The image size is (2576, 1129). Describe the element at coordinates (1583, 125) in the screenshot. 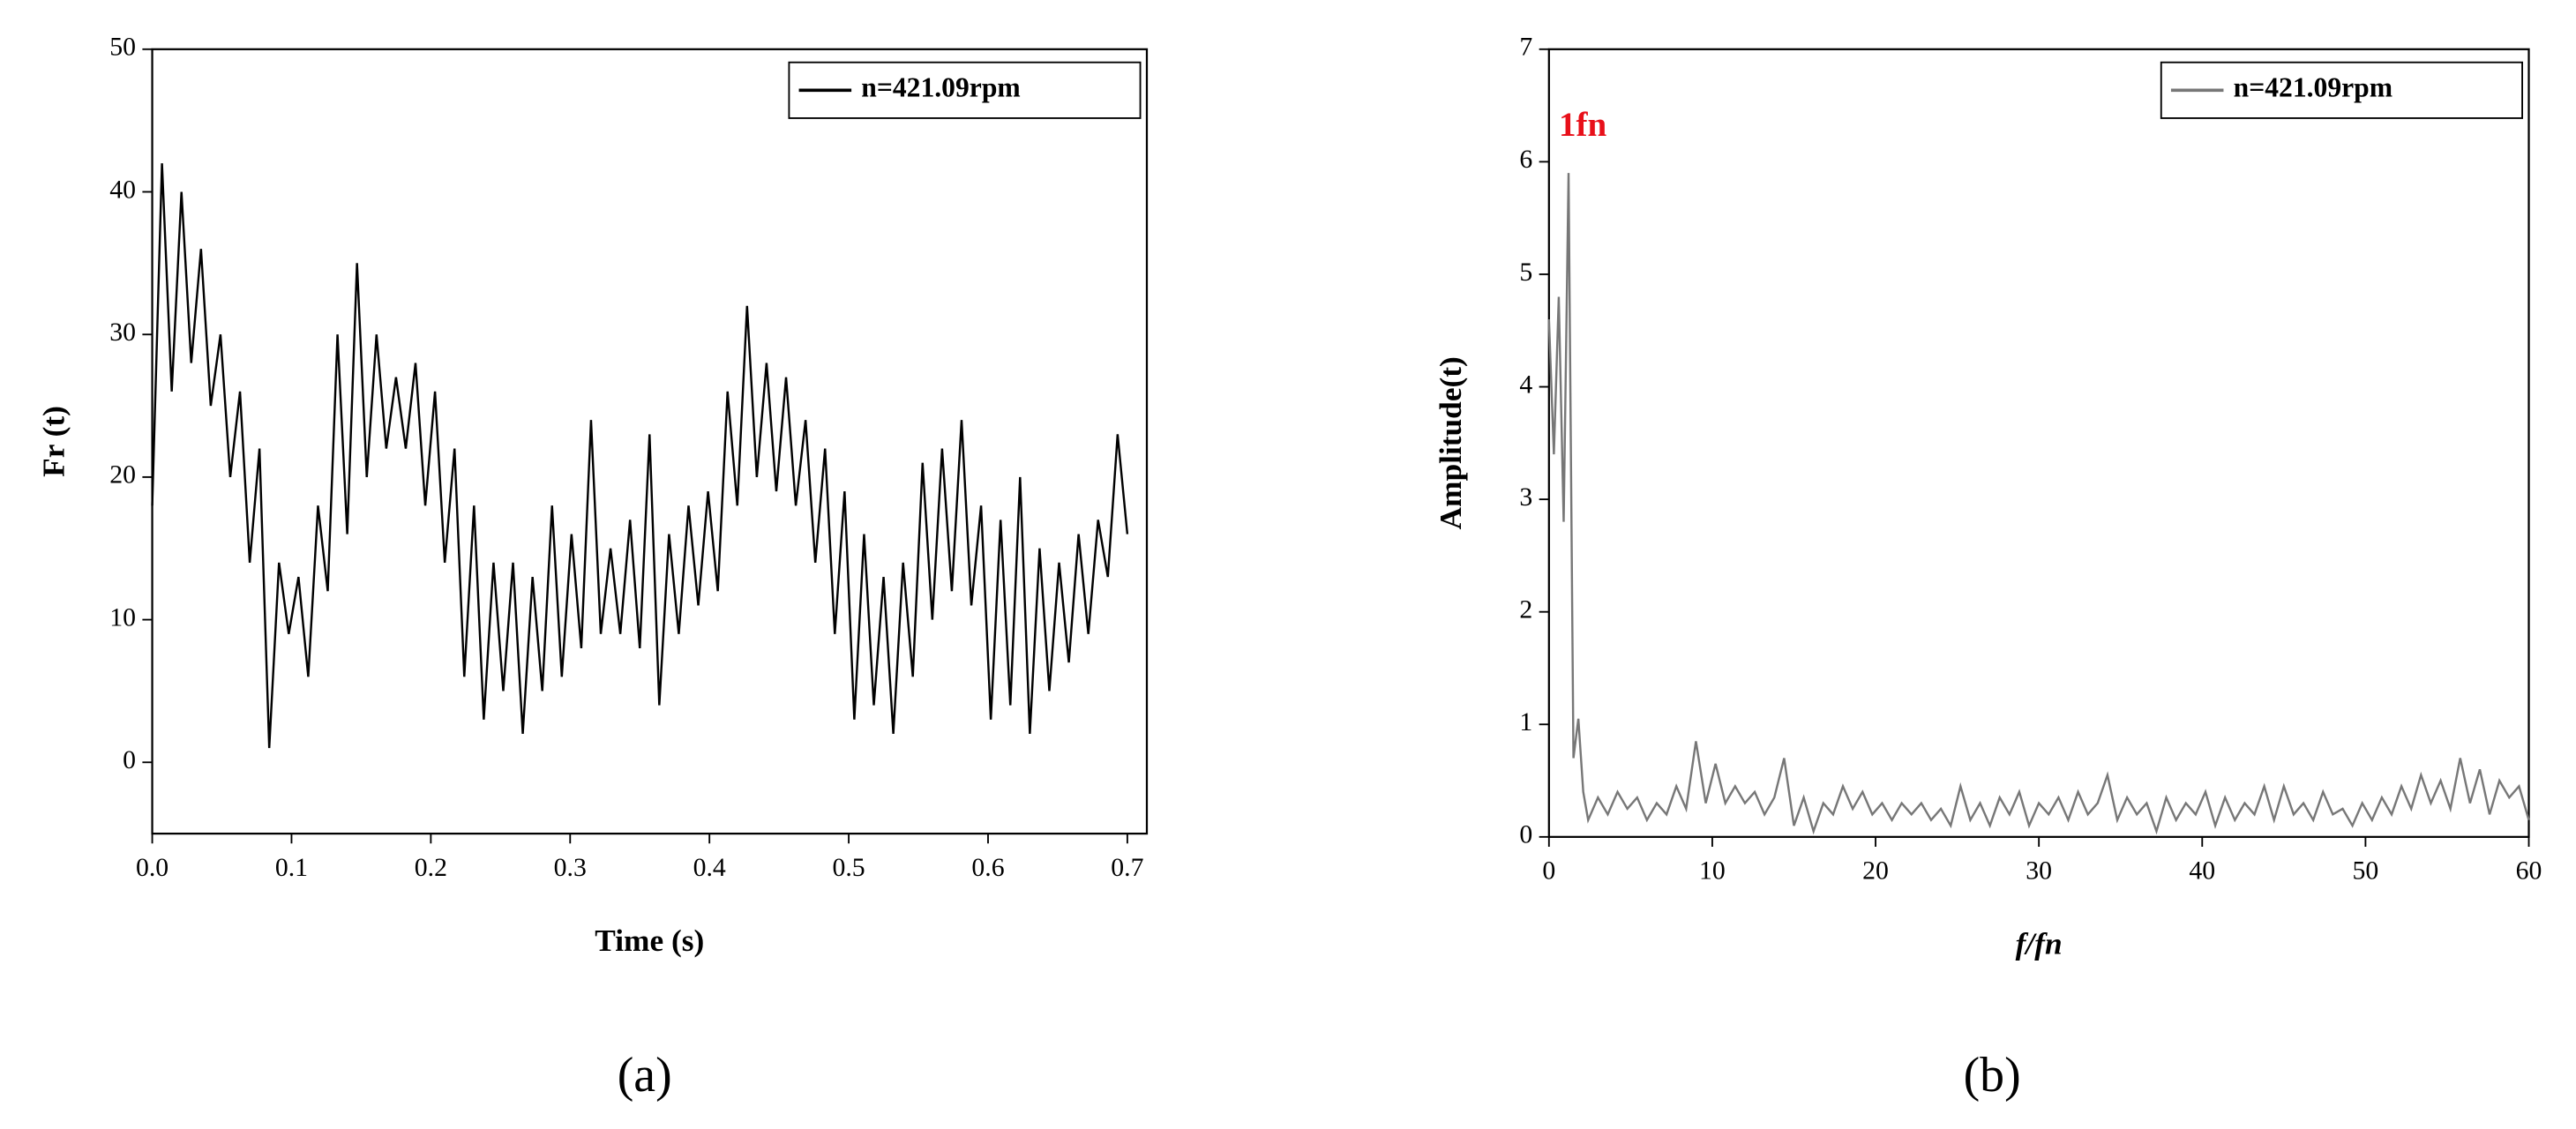

I see `annotation: 1fn` at that location.